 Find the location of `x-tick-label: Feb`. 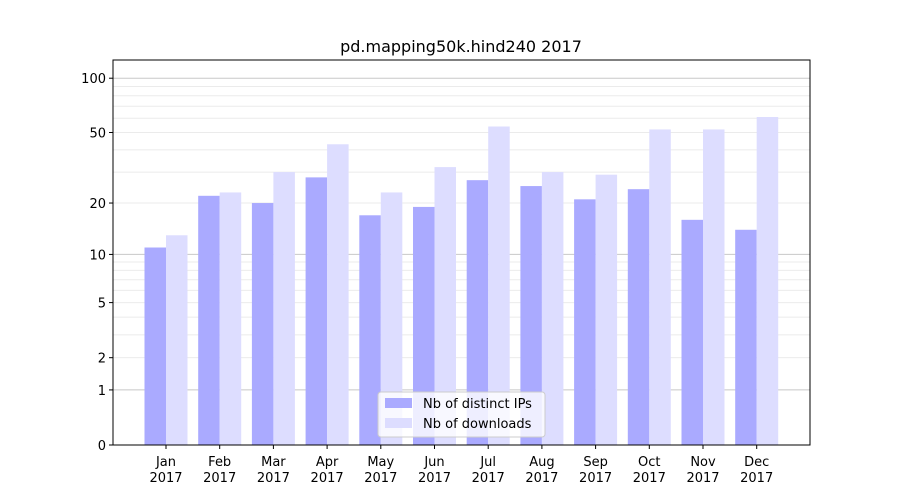

x-tick-label: Feb is located at coordinates (219, 462).